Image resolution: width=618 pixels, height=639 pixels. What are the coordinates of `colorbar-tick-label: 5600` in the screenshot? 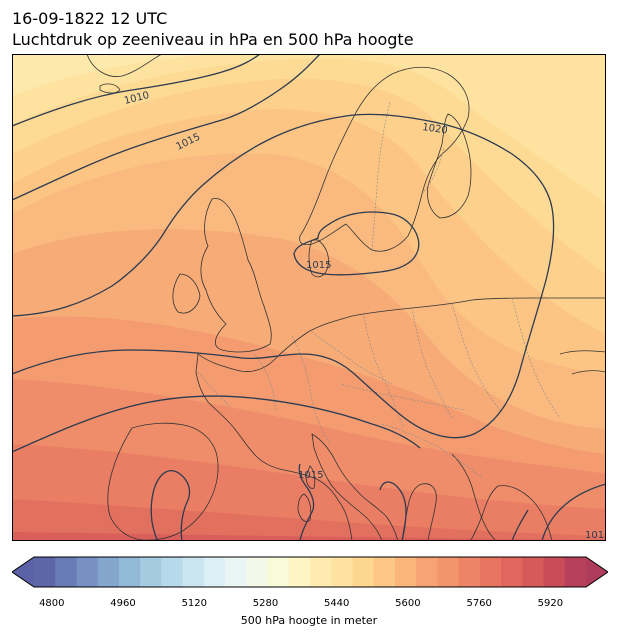 It's located at (408, 603).